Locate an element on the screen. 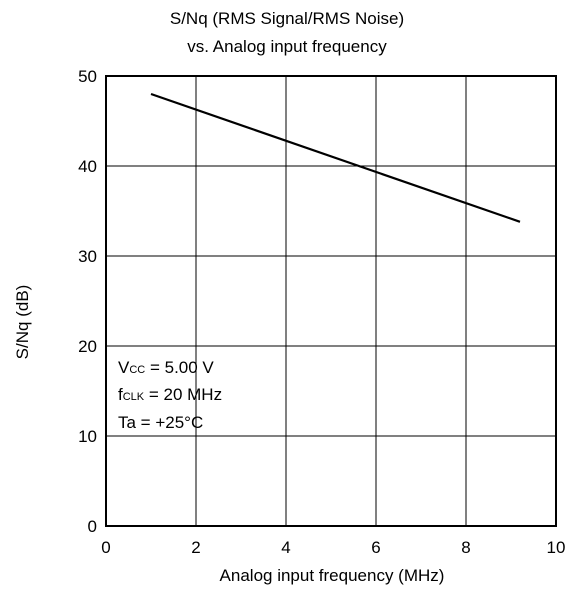  y-tick-label: 20 is located at coordinates (87, 346).